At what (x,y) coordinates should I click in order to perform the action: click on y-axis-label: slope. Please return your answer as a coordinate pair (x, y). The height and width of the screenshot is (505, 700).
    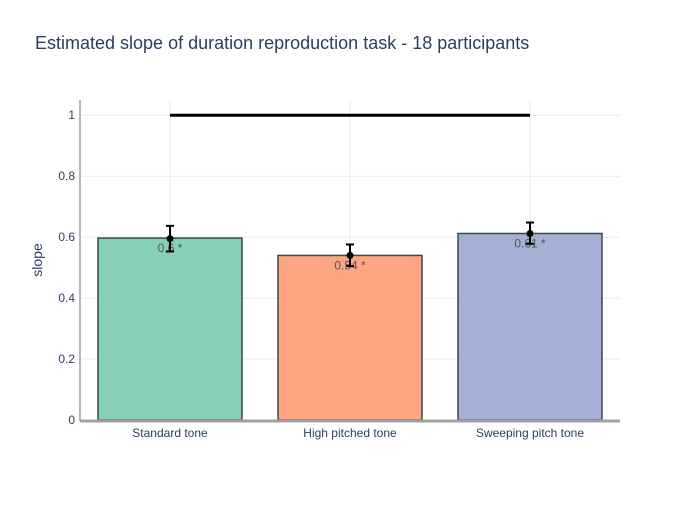
    Looking at the image, I should click on (37, 260).